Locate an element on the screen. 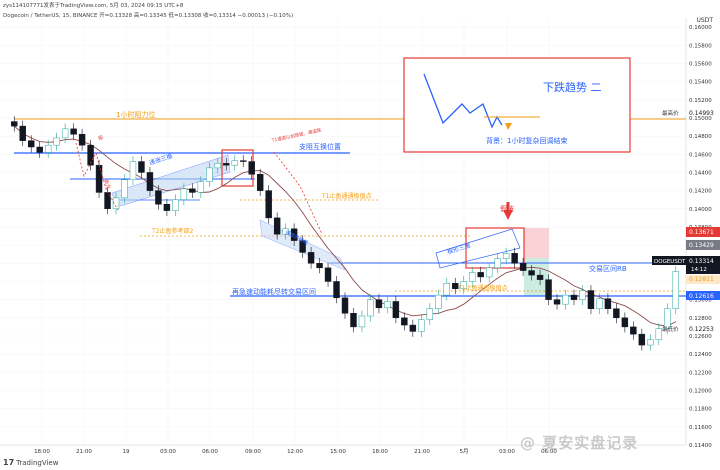  price-tick-label: 0.15200 is located at coordinates (700, 101).